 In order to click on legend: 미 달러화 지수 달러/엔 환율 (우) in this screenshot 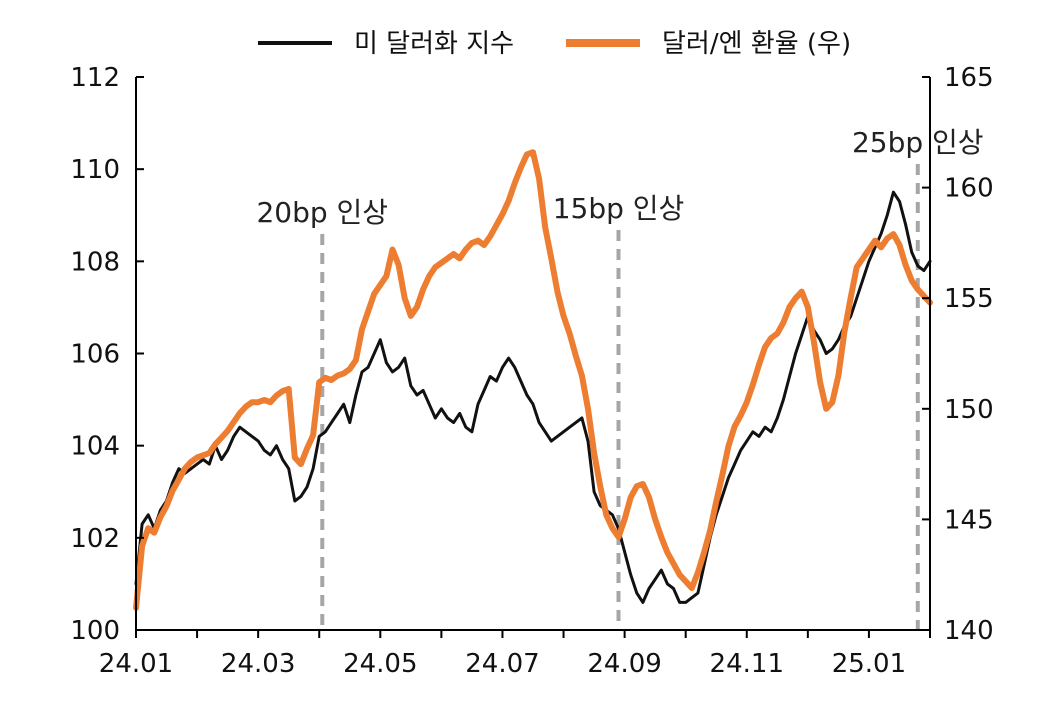, I will do `click(554, 44)`.